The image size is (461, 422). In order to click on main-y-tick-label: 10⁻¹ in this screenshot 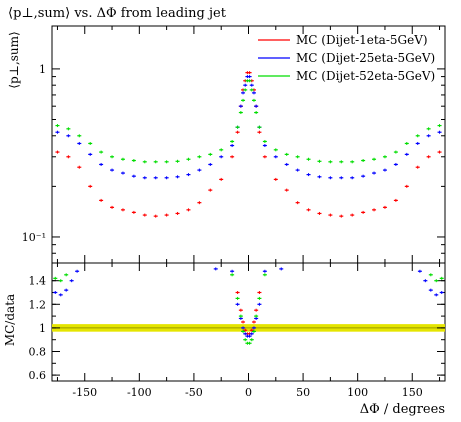, I will do `click(34, 237)`.